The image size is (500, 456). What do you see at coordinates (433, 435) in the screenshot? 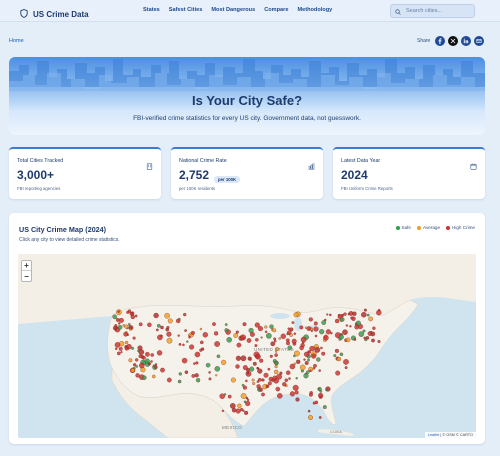
I see `leaflet-link: Leaflet` at bounding box center [433, 435].